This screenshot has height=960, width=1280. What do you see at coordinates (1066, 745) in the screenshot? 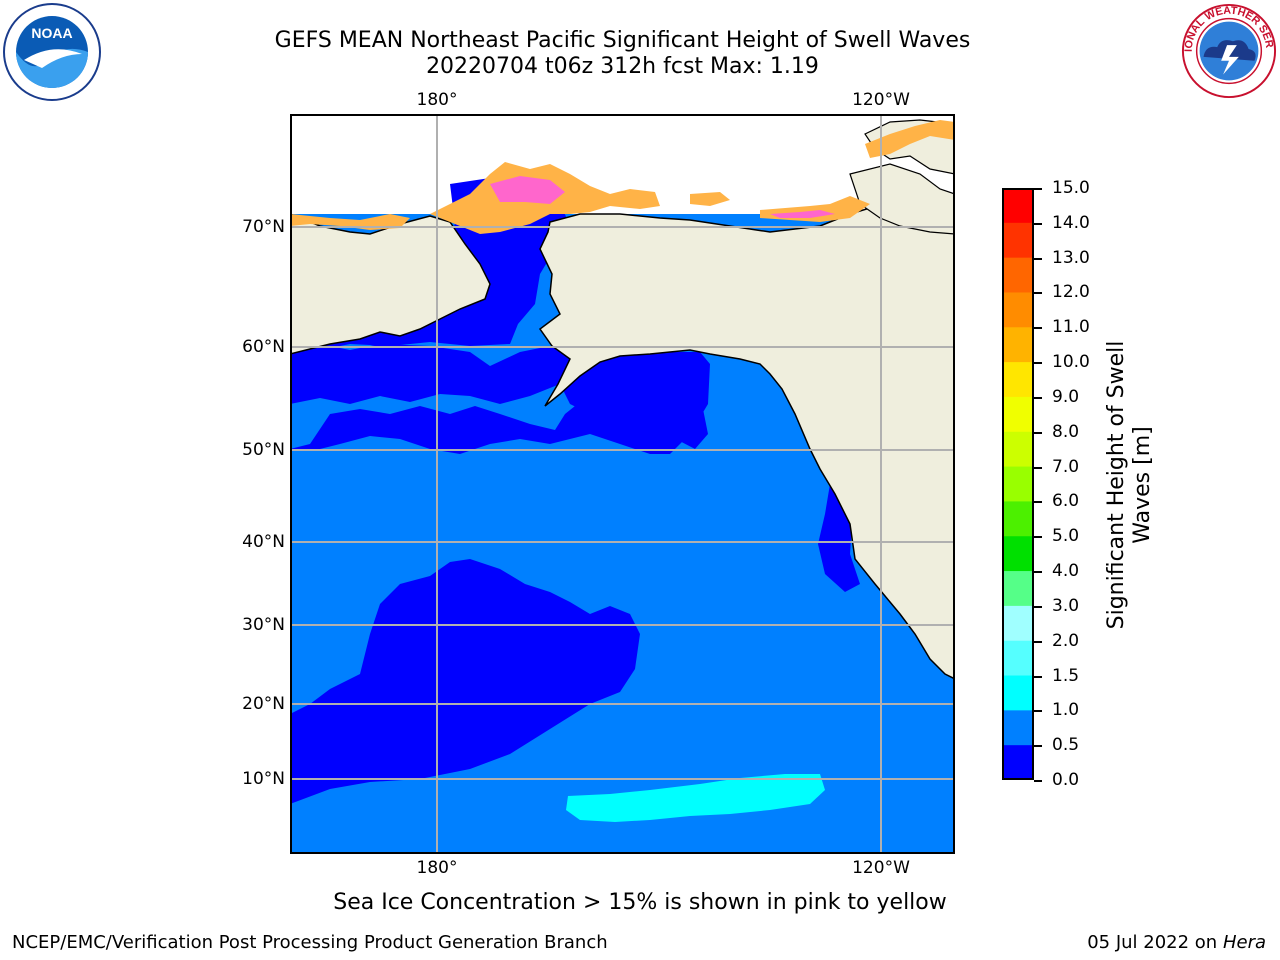
I see `colorbar-tick-label: 0.5` at bounding box center [1066, 745].